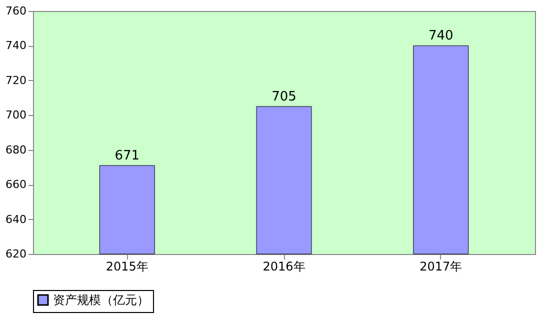 The image size is (550, 328). Describe the element at coordinates (16, 149) in the screenshot. I see `y-tick-label: 680` at that location.